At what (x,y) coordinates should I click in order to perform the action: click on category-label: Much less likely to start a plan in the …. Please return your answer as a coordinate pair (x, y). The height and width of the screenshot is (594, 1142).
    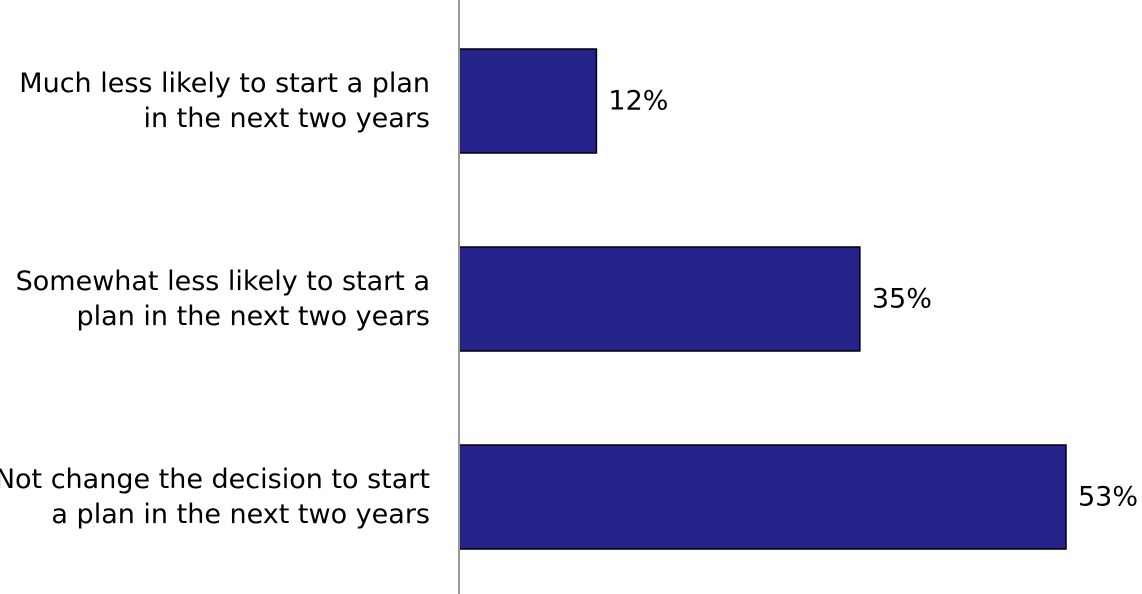
    Looking at the image, I should click on (224, 101).